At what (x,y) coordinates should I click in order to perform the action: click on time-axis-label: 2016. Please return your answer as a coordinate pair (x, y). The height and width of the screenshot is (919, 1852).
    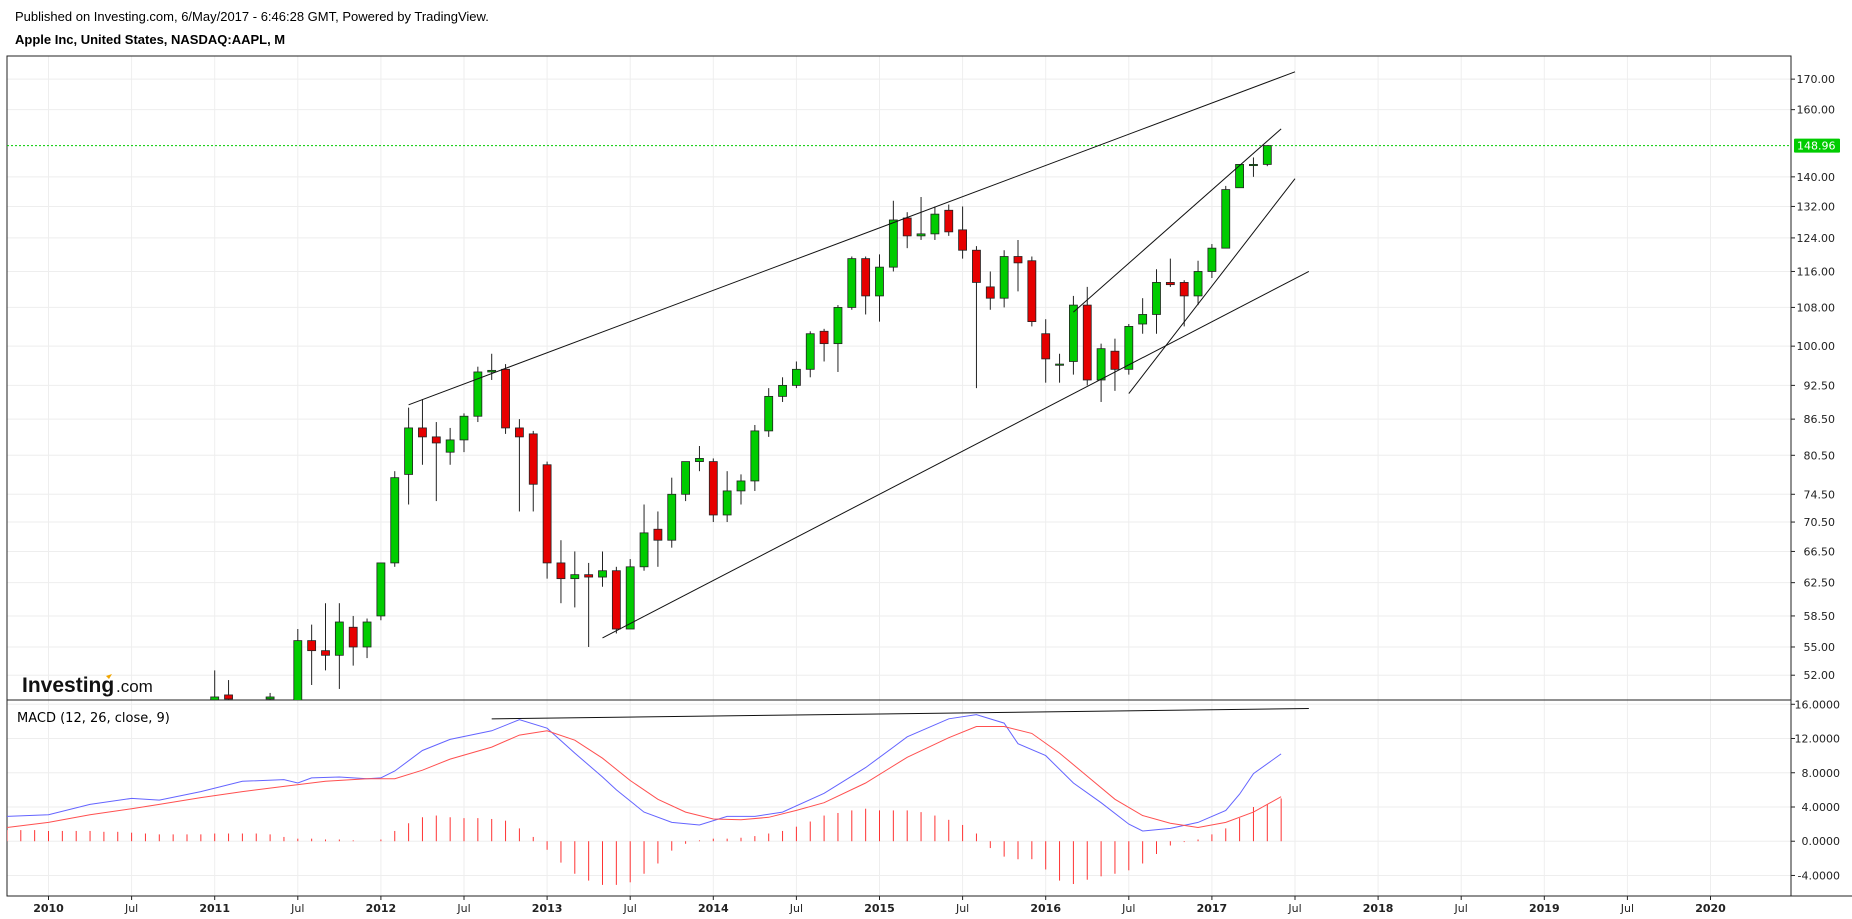
    Looking at the image, I should click on (1045, 908).